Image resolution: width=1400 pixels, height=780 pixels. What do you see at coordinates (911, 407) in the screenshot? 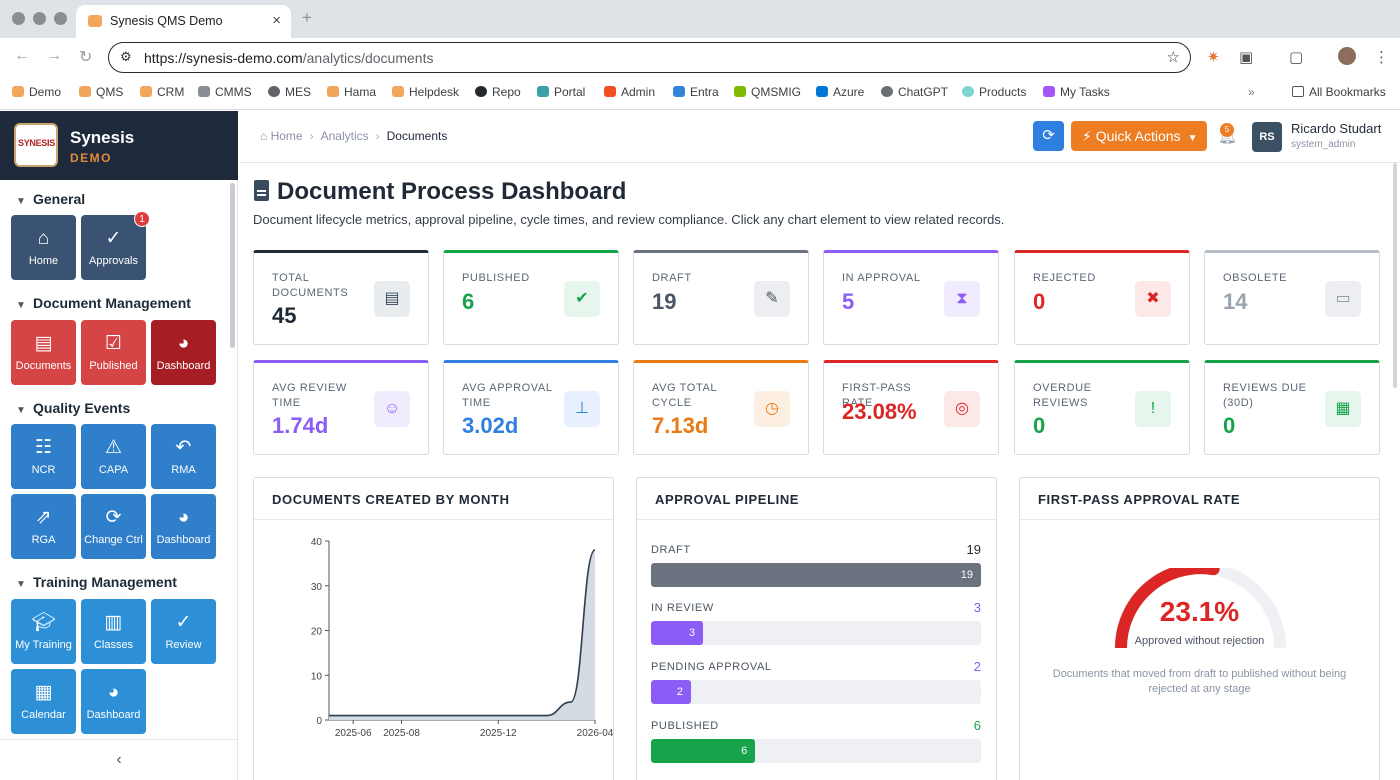
I see `kpi-card-first-pass-rate: FIRST-PASS RATE 23.08% ◎` at bounding box center [911, 407].